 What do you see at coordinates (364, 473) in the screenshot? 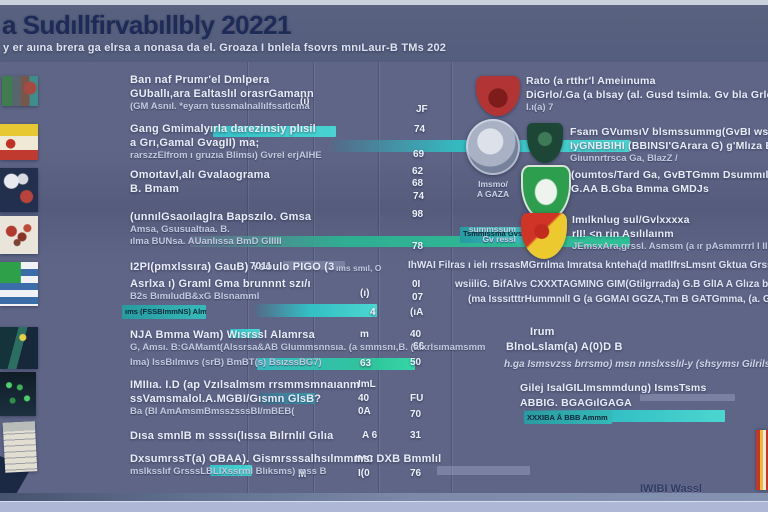
I see `value-label: I(0` at bounding box center [364, 473].